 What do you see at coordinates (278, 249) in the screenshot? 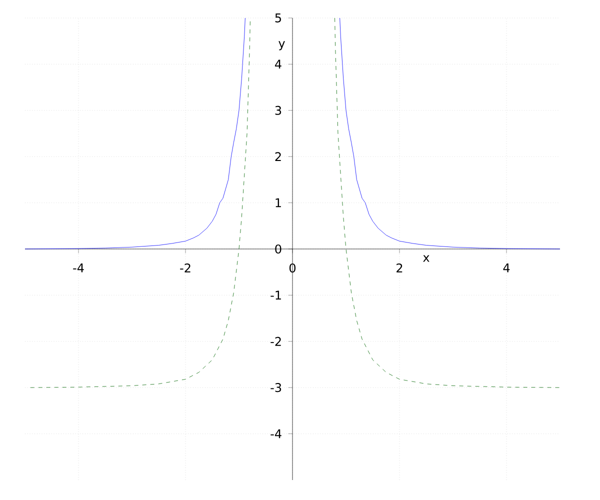
I see `y-tick-label: 0` at bounding box center [278, 249].